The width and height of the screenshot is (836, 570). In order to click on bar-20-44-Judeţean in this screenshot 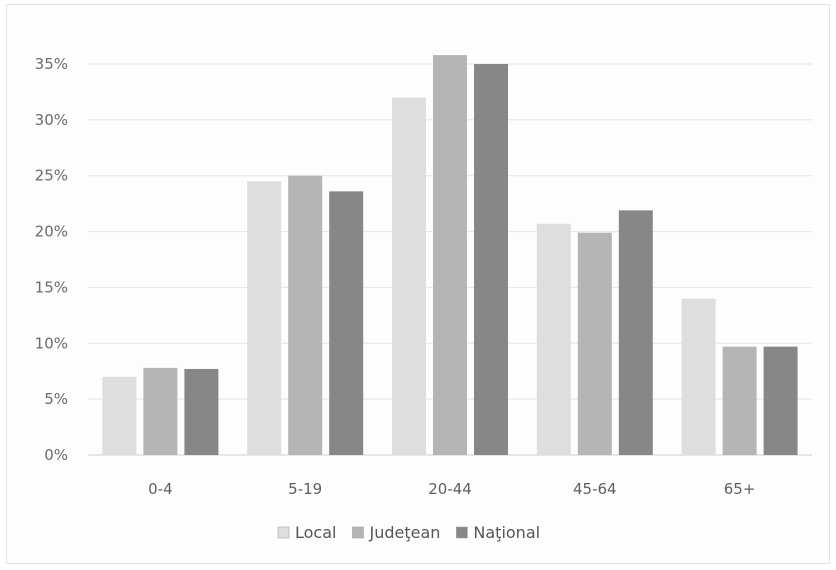, I will do `click(450, 255)`.